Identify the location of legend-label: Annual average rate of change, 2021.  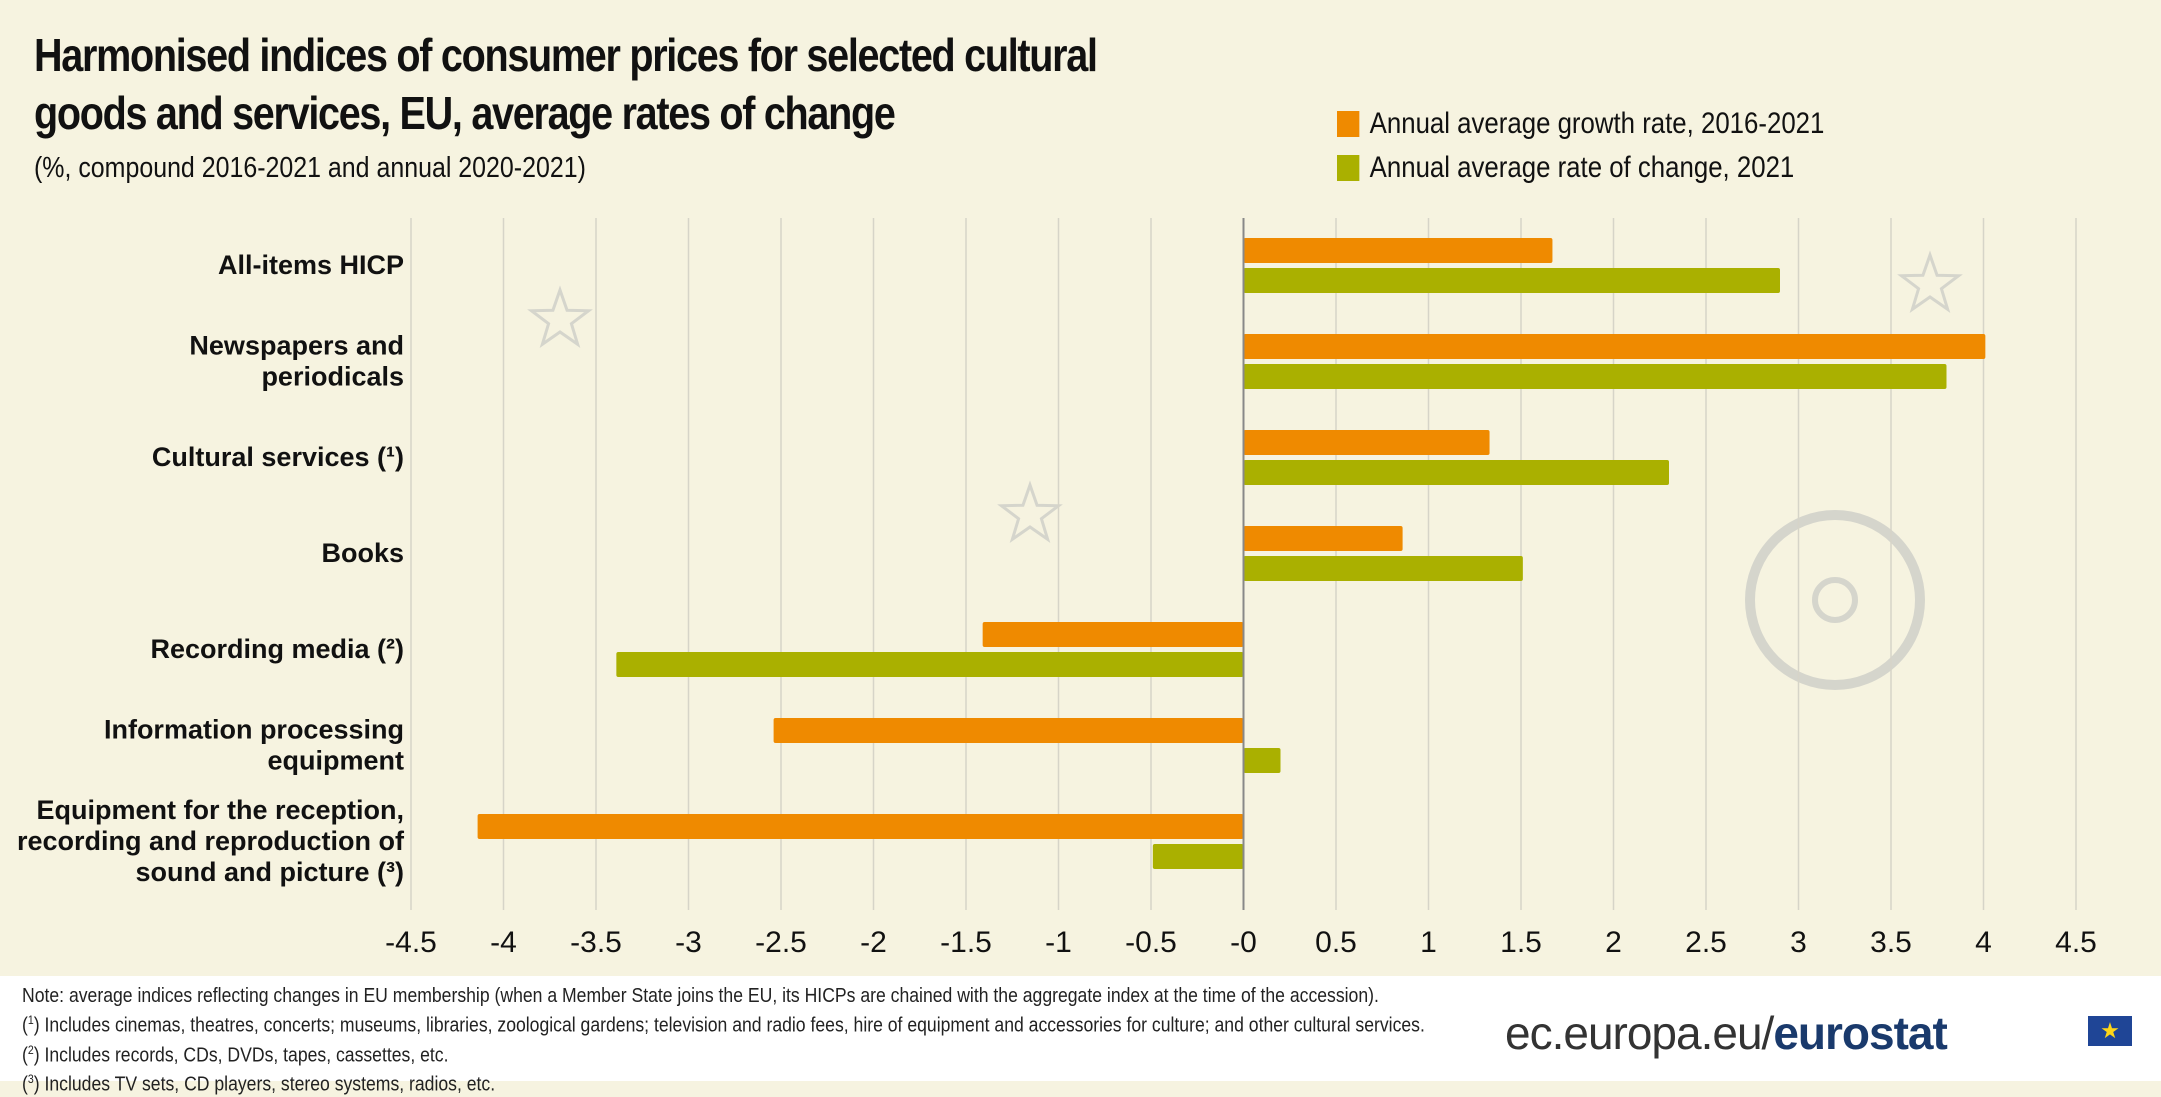
(1582, 167).